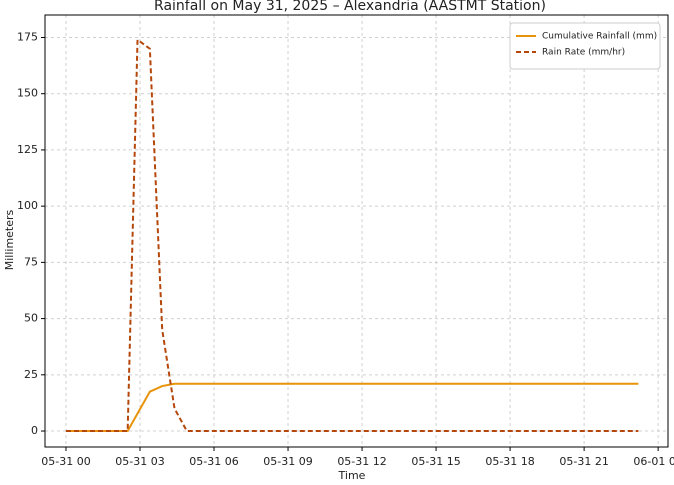 The width and height of the screenshot is (674, 485). I want to click on y-tick-label: 150, so click(27, 93).